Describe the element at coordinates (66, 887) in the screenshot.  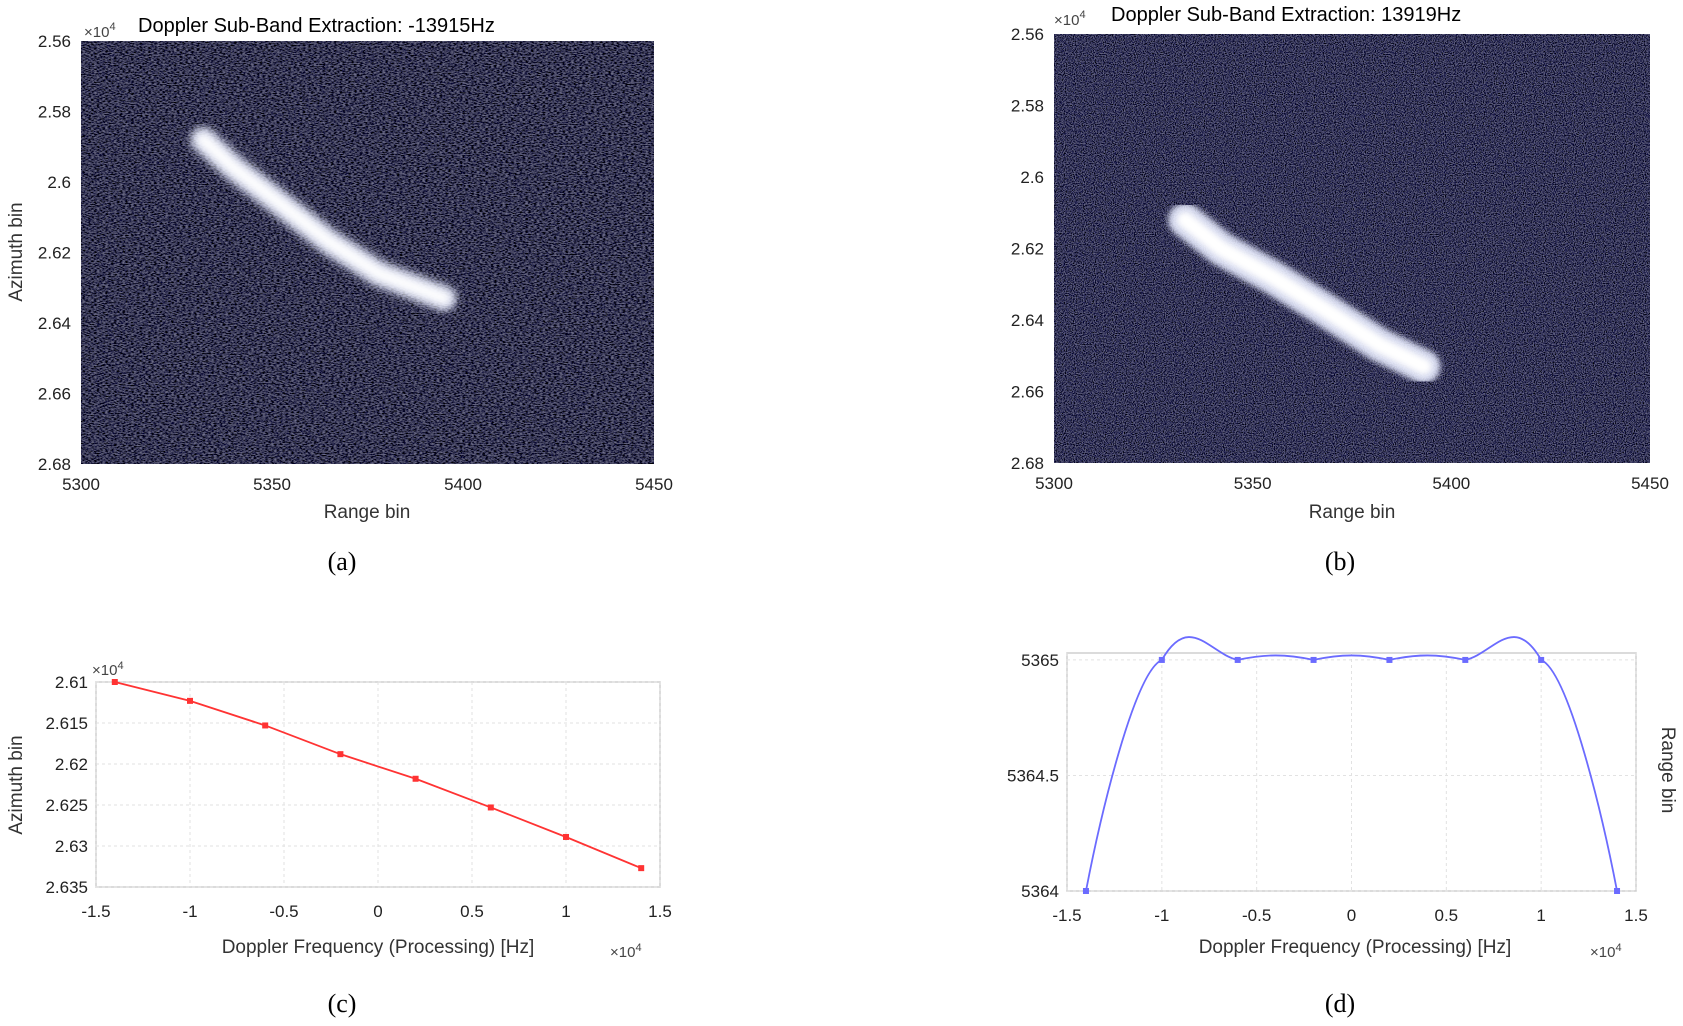
I see `y-tick-label: 2.635` at that location.